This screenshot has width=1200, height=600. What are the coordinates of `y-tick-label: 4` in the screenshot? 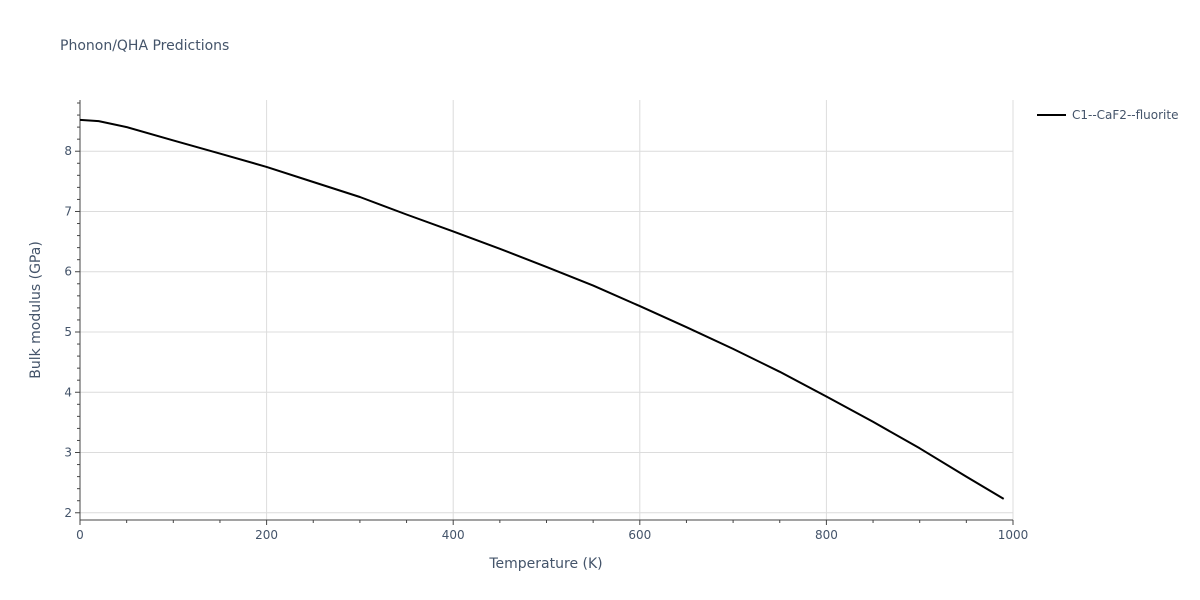 It's located at (68, 392).